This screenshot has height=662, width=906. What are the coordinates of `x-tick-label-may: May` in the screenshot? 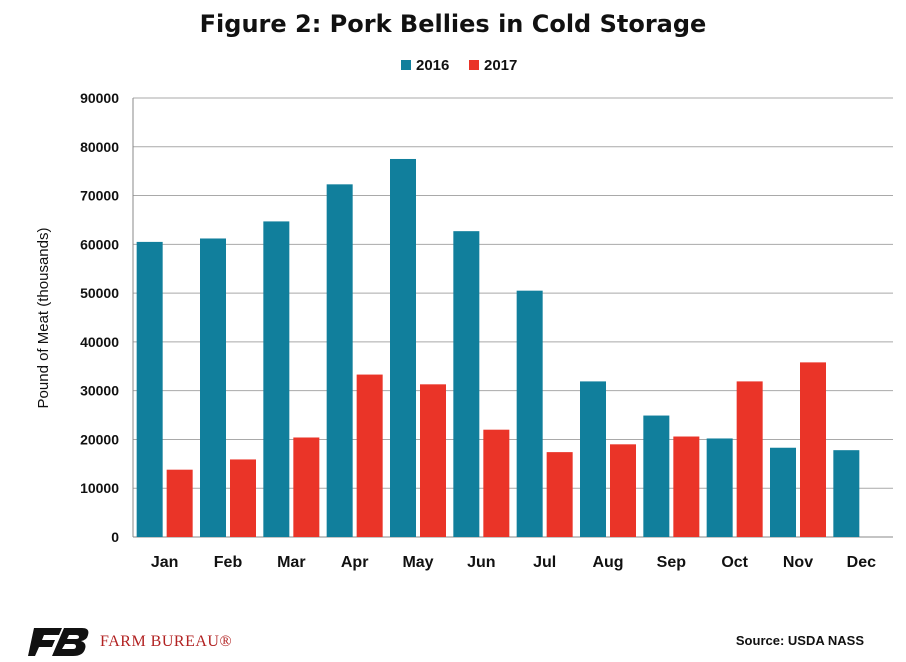 It's located at (417, 562).